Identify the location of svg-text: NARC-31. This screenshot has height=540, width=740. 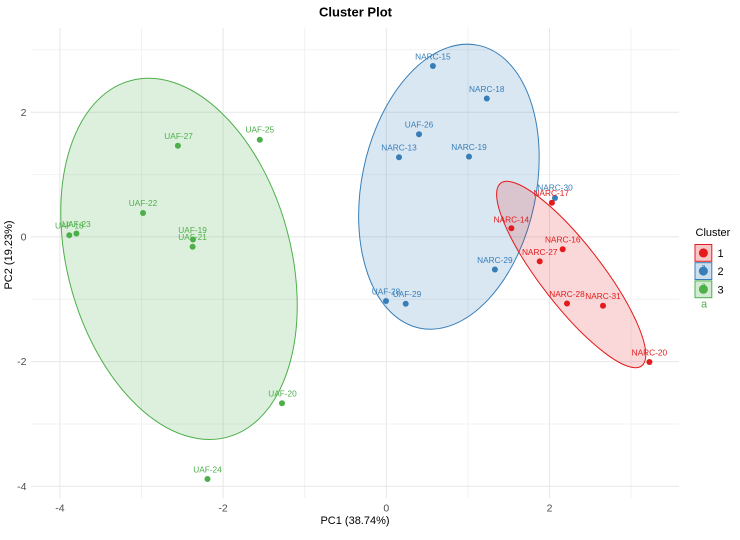
(603, 296).